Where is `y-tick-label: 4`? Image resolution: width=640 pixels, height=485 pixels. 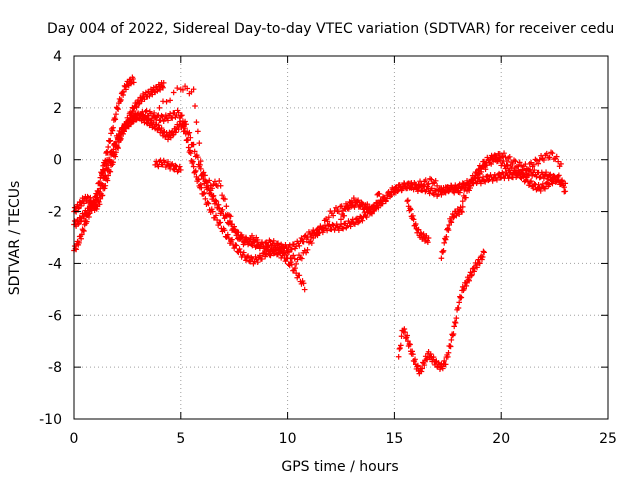 y-tick-label: 4 is located at coordinates (57, 57).